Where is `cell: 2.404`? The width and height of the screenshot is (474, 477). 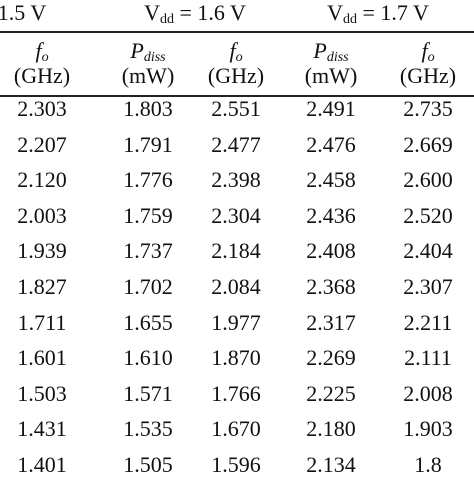 cell: 2.404 is located at coordinates (428, 251).